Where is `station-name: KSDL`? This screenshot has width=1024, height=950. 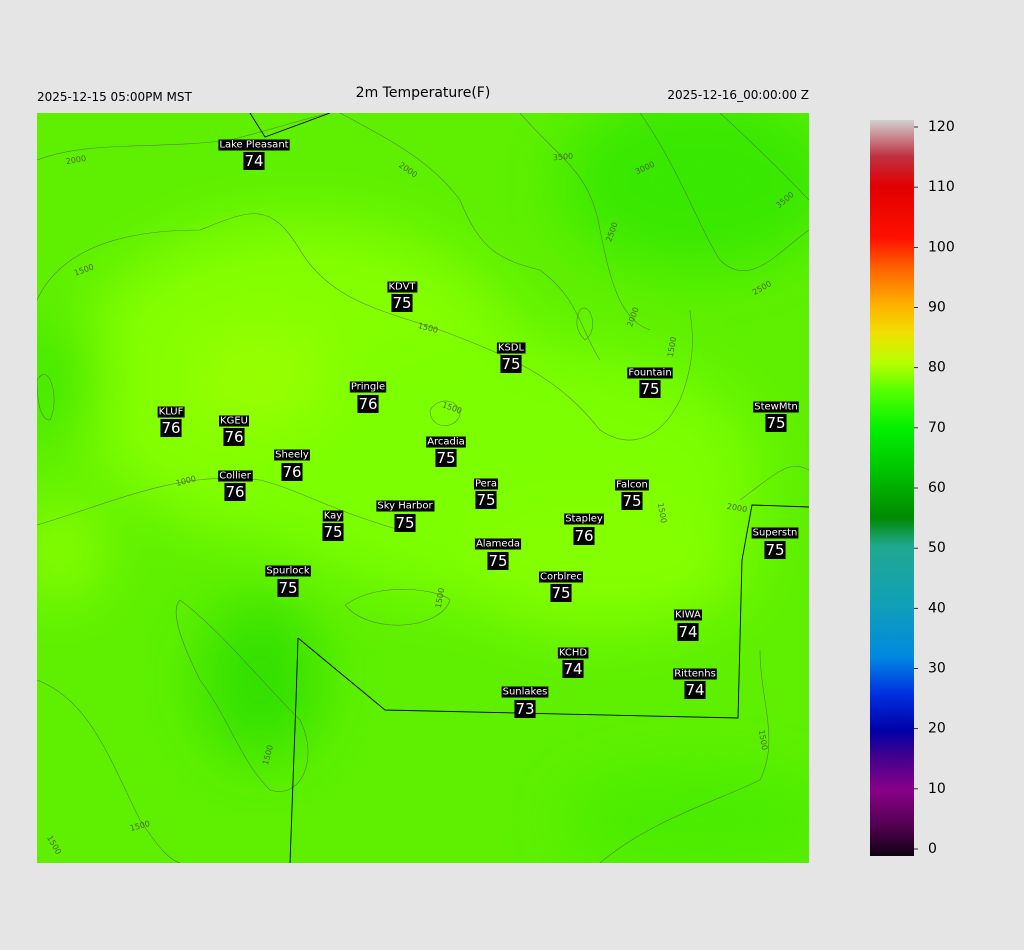
station-name: KSDL is located at coordinates (511, 348).